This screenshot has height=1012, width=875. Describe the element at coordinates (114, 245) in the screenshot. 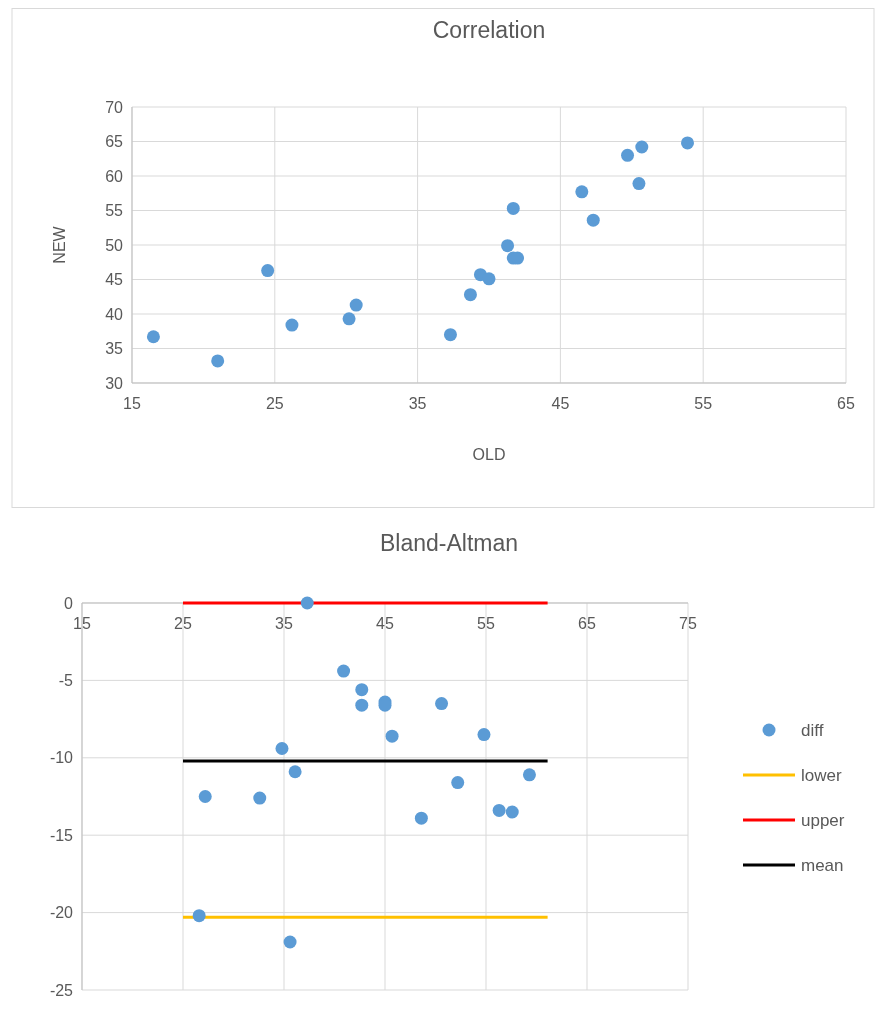

I see `y-tick-label: 50` at that location.